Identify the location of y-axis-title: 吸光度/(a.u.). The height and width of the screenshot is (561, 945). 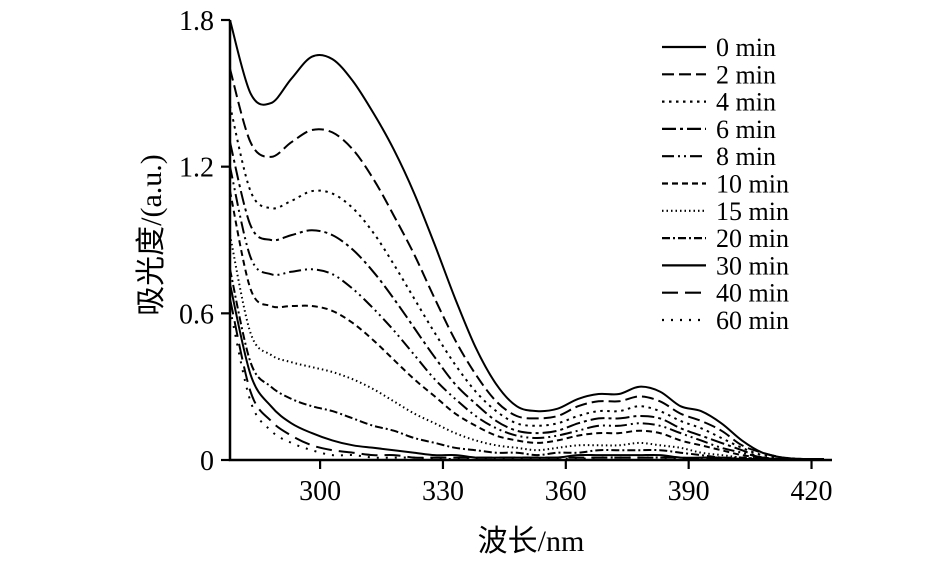
(151, 235).